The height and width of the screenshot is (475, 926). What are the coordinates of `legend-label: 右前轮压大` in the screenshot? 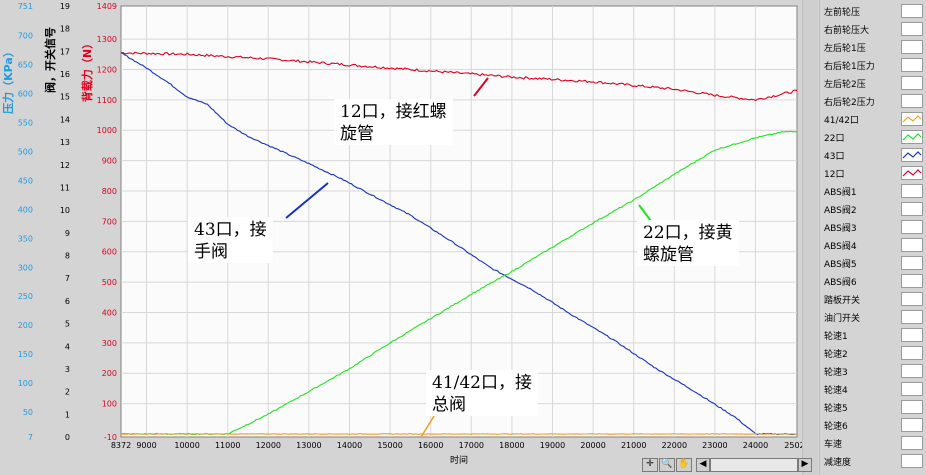 It's located at (847, 31).